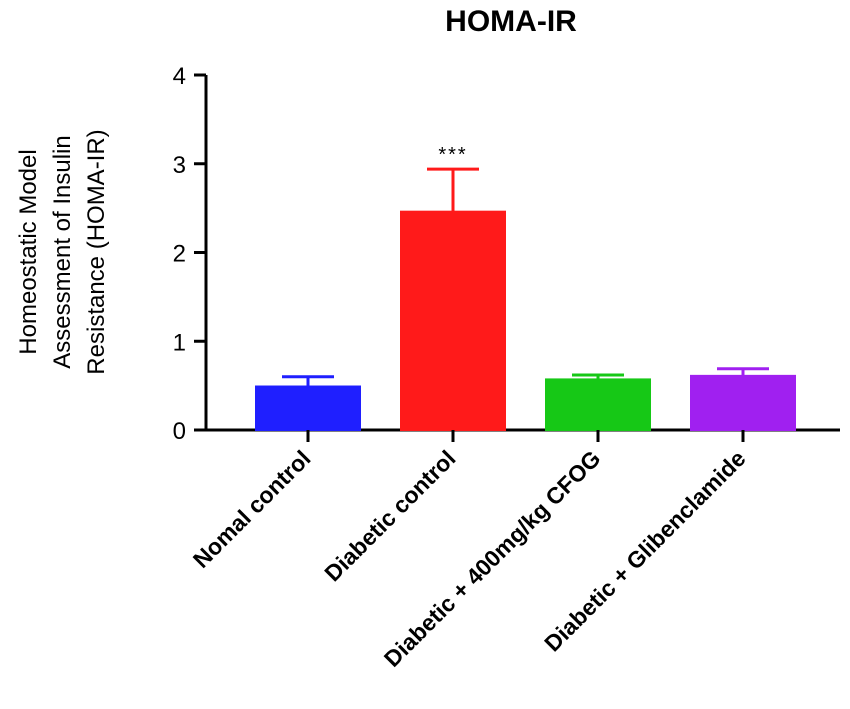 The height and width of the screenshot is (709, 850). I want to click on y-axis-ticks: 0 1 2 3 4, so click(189, 254).